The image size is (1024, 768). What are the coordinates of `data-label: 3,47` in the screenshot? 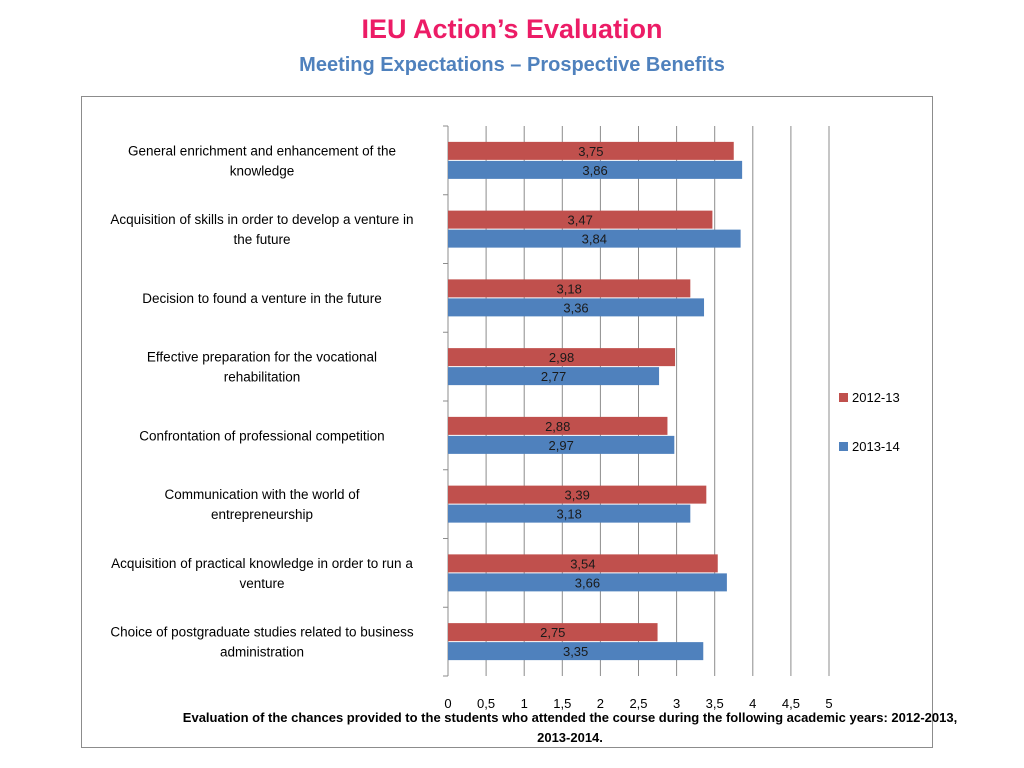 It's located at (580, 220).